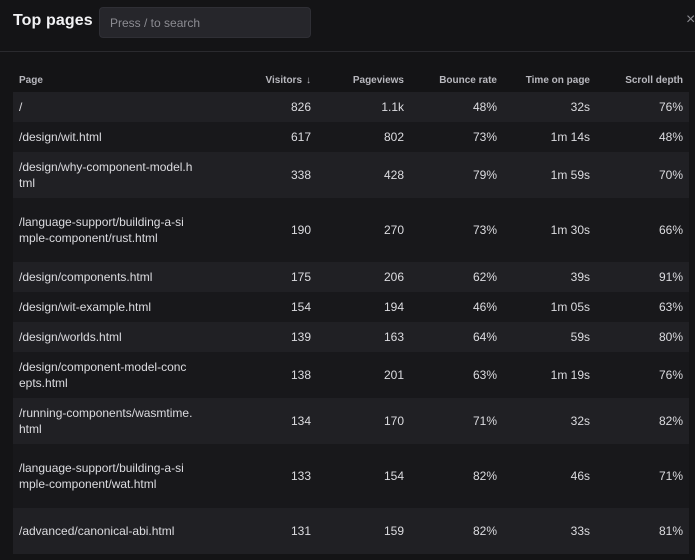 The image size is (695, 560). Describe the element at coordinates (53, 20) in the screenshot. I see `page-title: Top pages` at that location.